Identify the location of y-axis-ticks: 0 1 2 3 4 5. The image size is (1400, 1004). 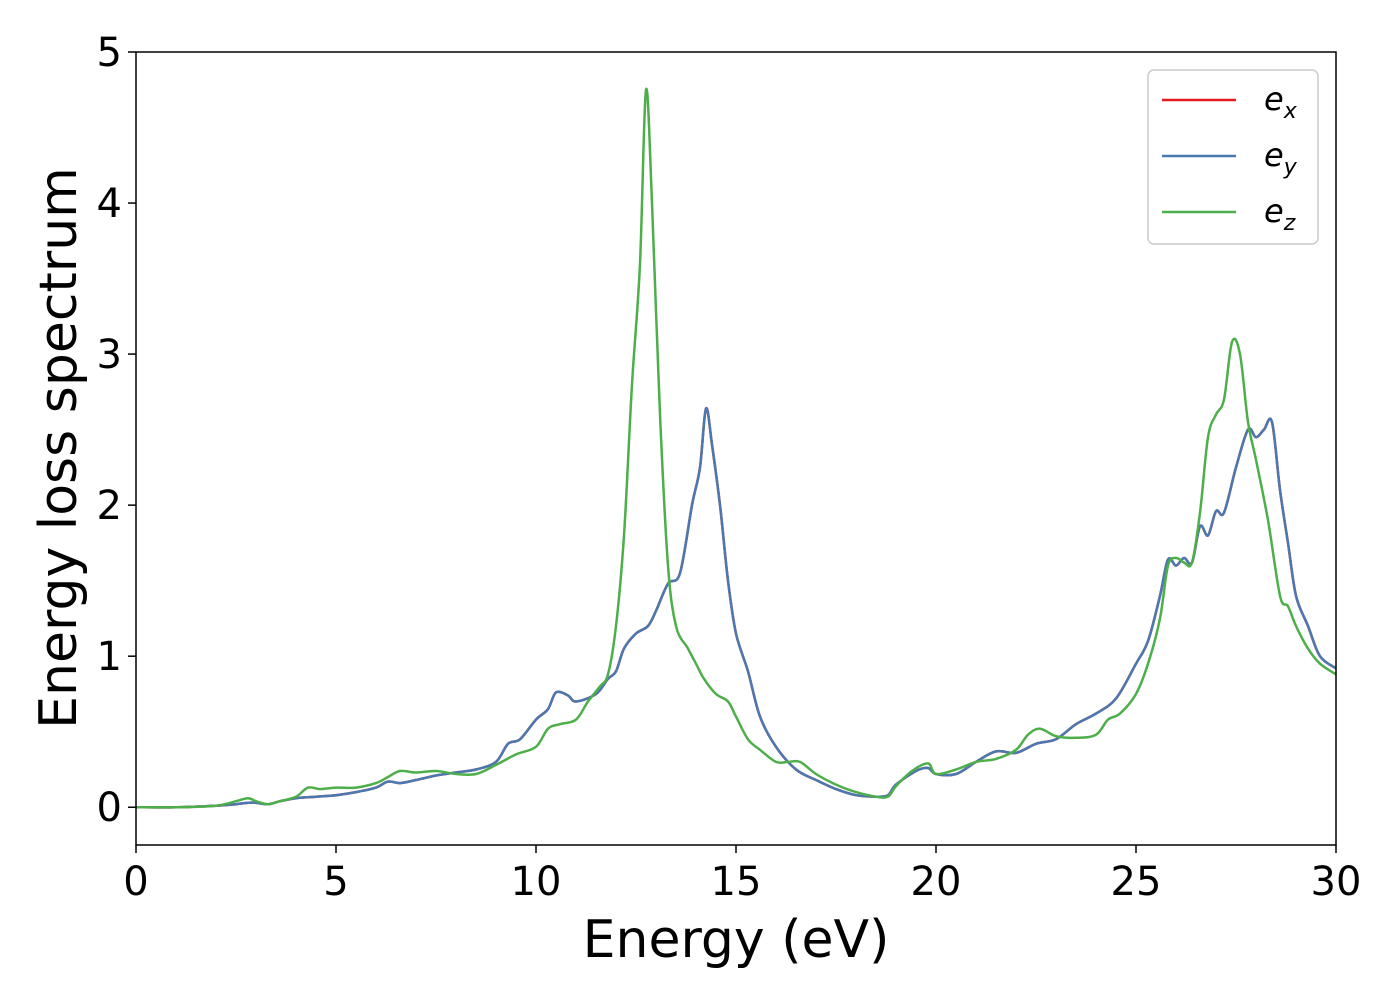
(116, 430).